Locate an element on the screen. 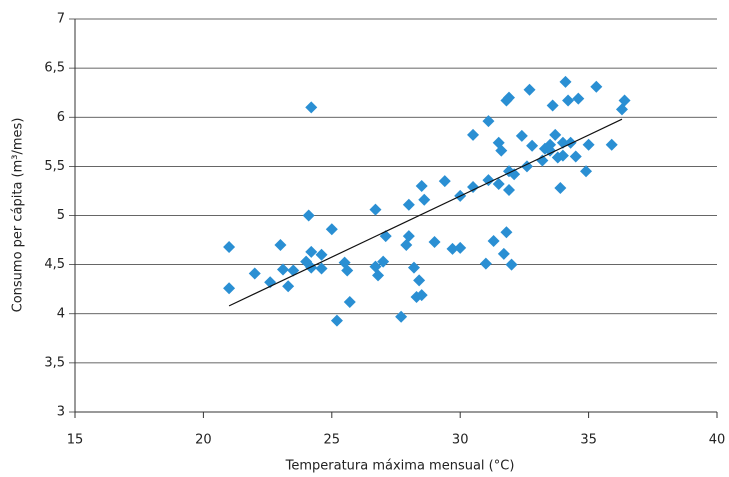 The width and height of the screenshot is (729, 477). y-tick-label: 5 is located at coordinates (61, 215).